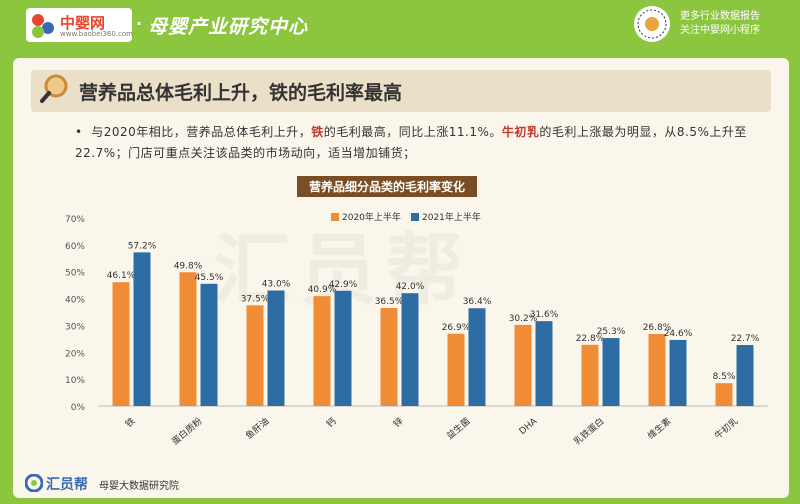  Describe the element at coordinates (75, 220) in the screenshot. I see `y-tick-label: 70%` at that location.